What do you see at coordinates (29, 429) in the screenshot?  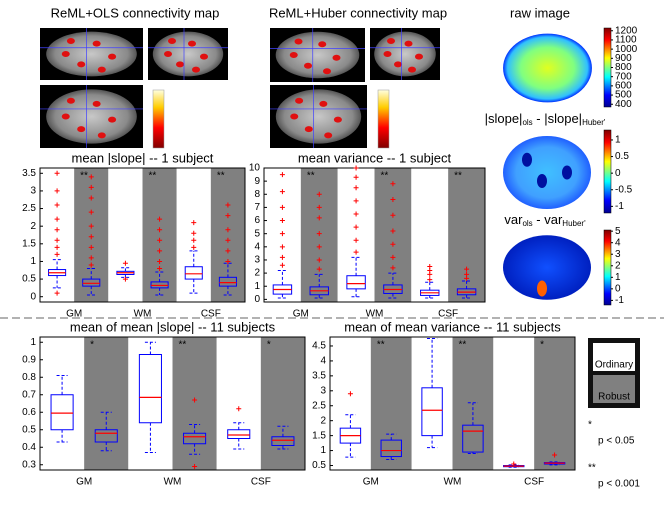 I see `y-tick-label: 0.5` at bounding box center [29, 429].